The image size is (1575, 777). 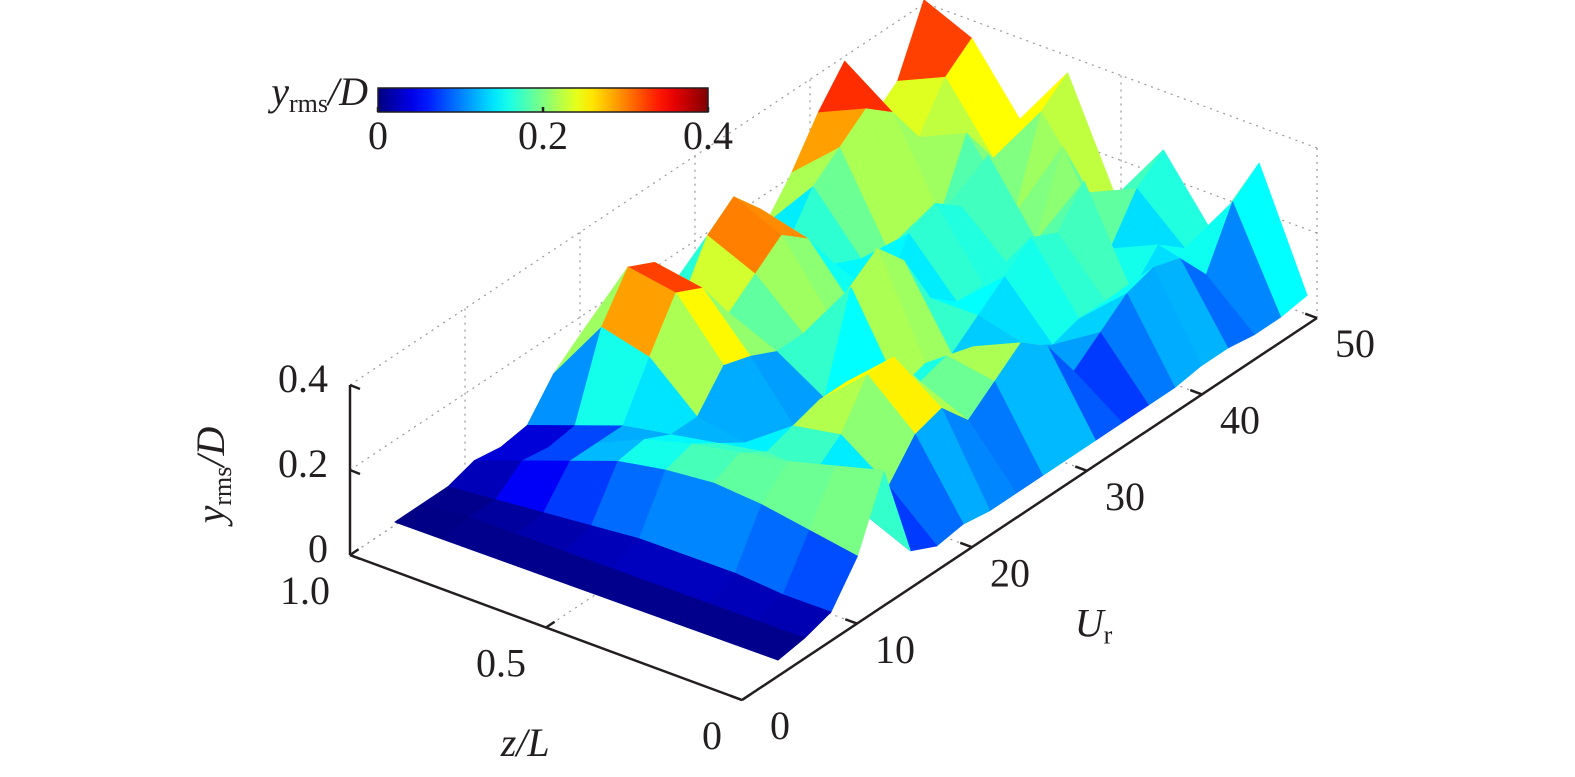 What do you see at coordinates (303, 463) in the screenshot?
I see `z-tick-label: 0.2` at bounding box center [303, 463].